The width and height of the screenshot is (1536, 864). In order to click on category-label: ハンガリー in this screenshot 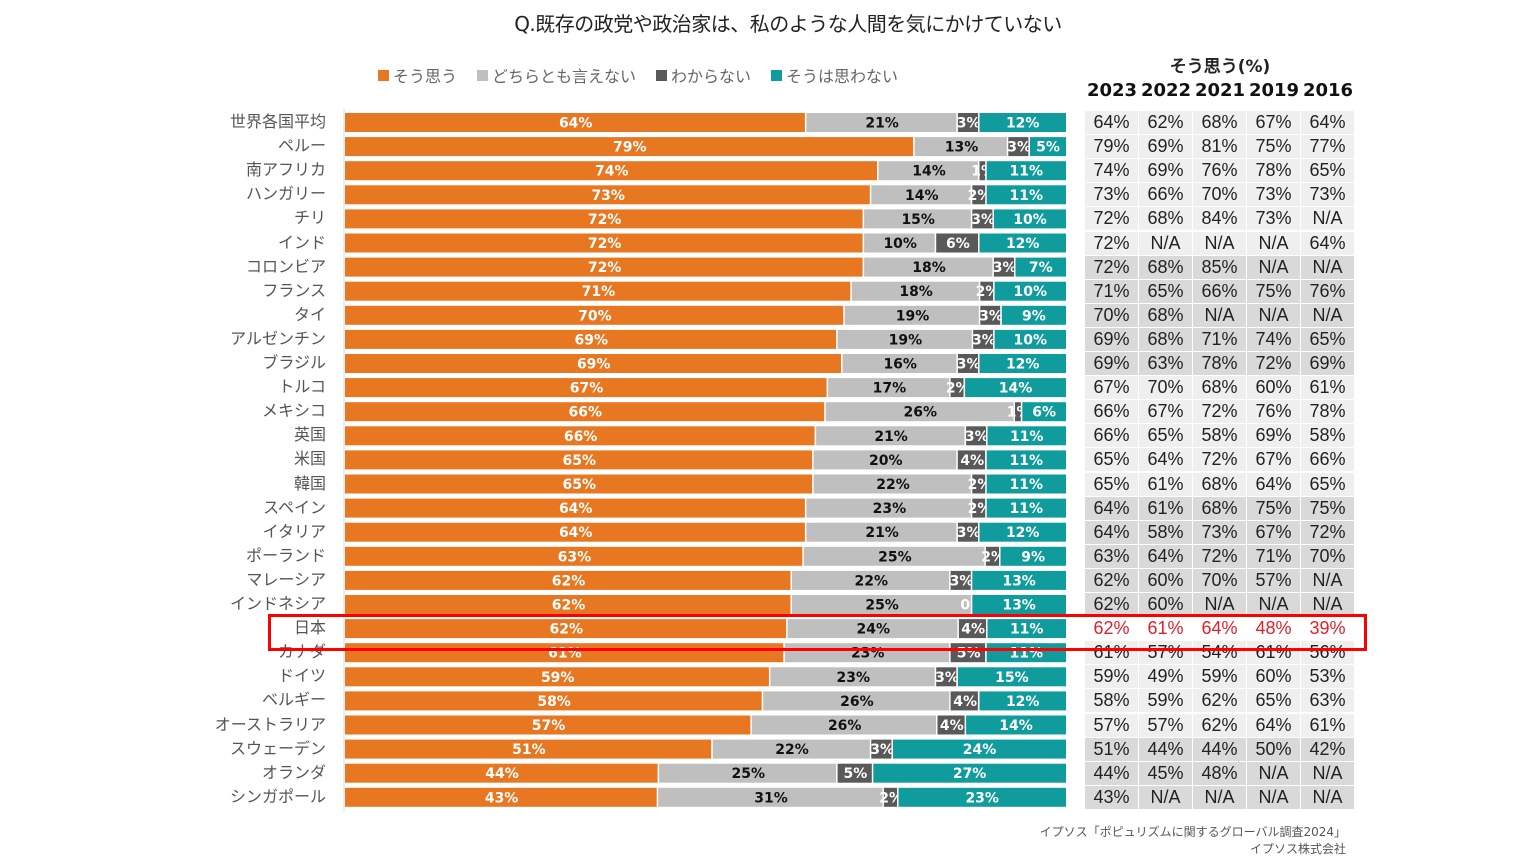, I will do `click(285, 194)`.